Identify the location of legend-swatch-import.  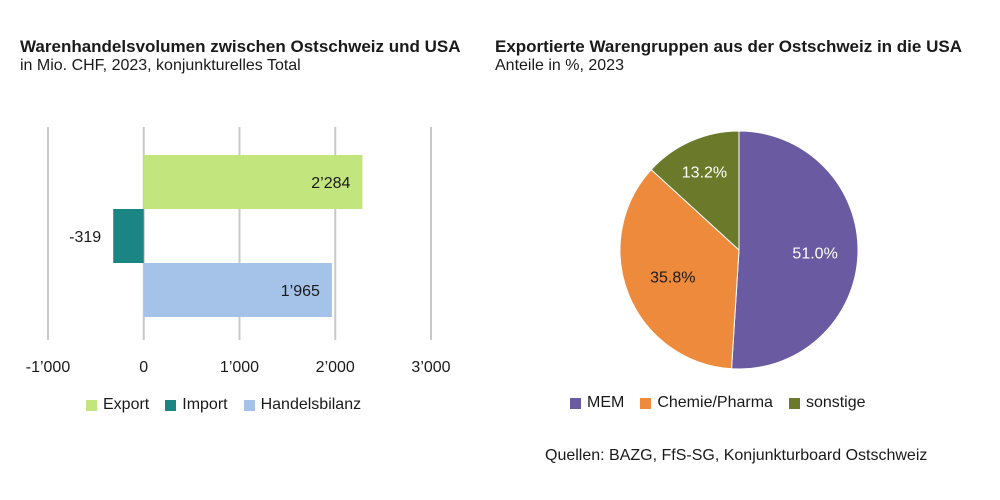
(171, 405).